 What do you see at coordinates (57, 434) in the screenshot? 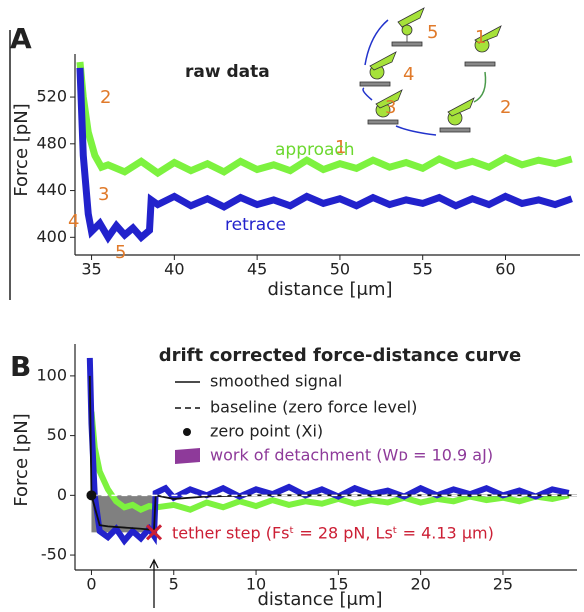
I see `y-tick-label: 50` at bounding box center [57, 434].